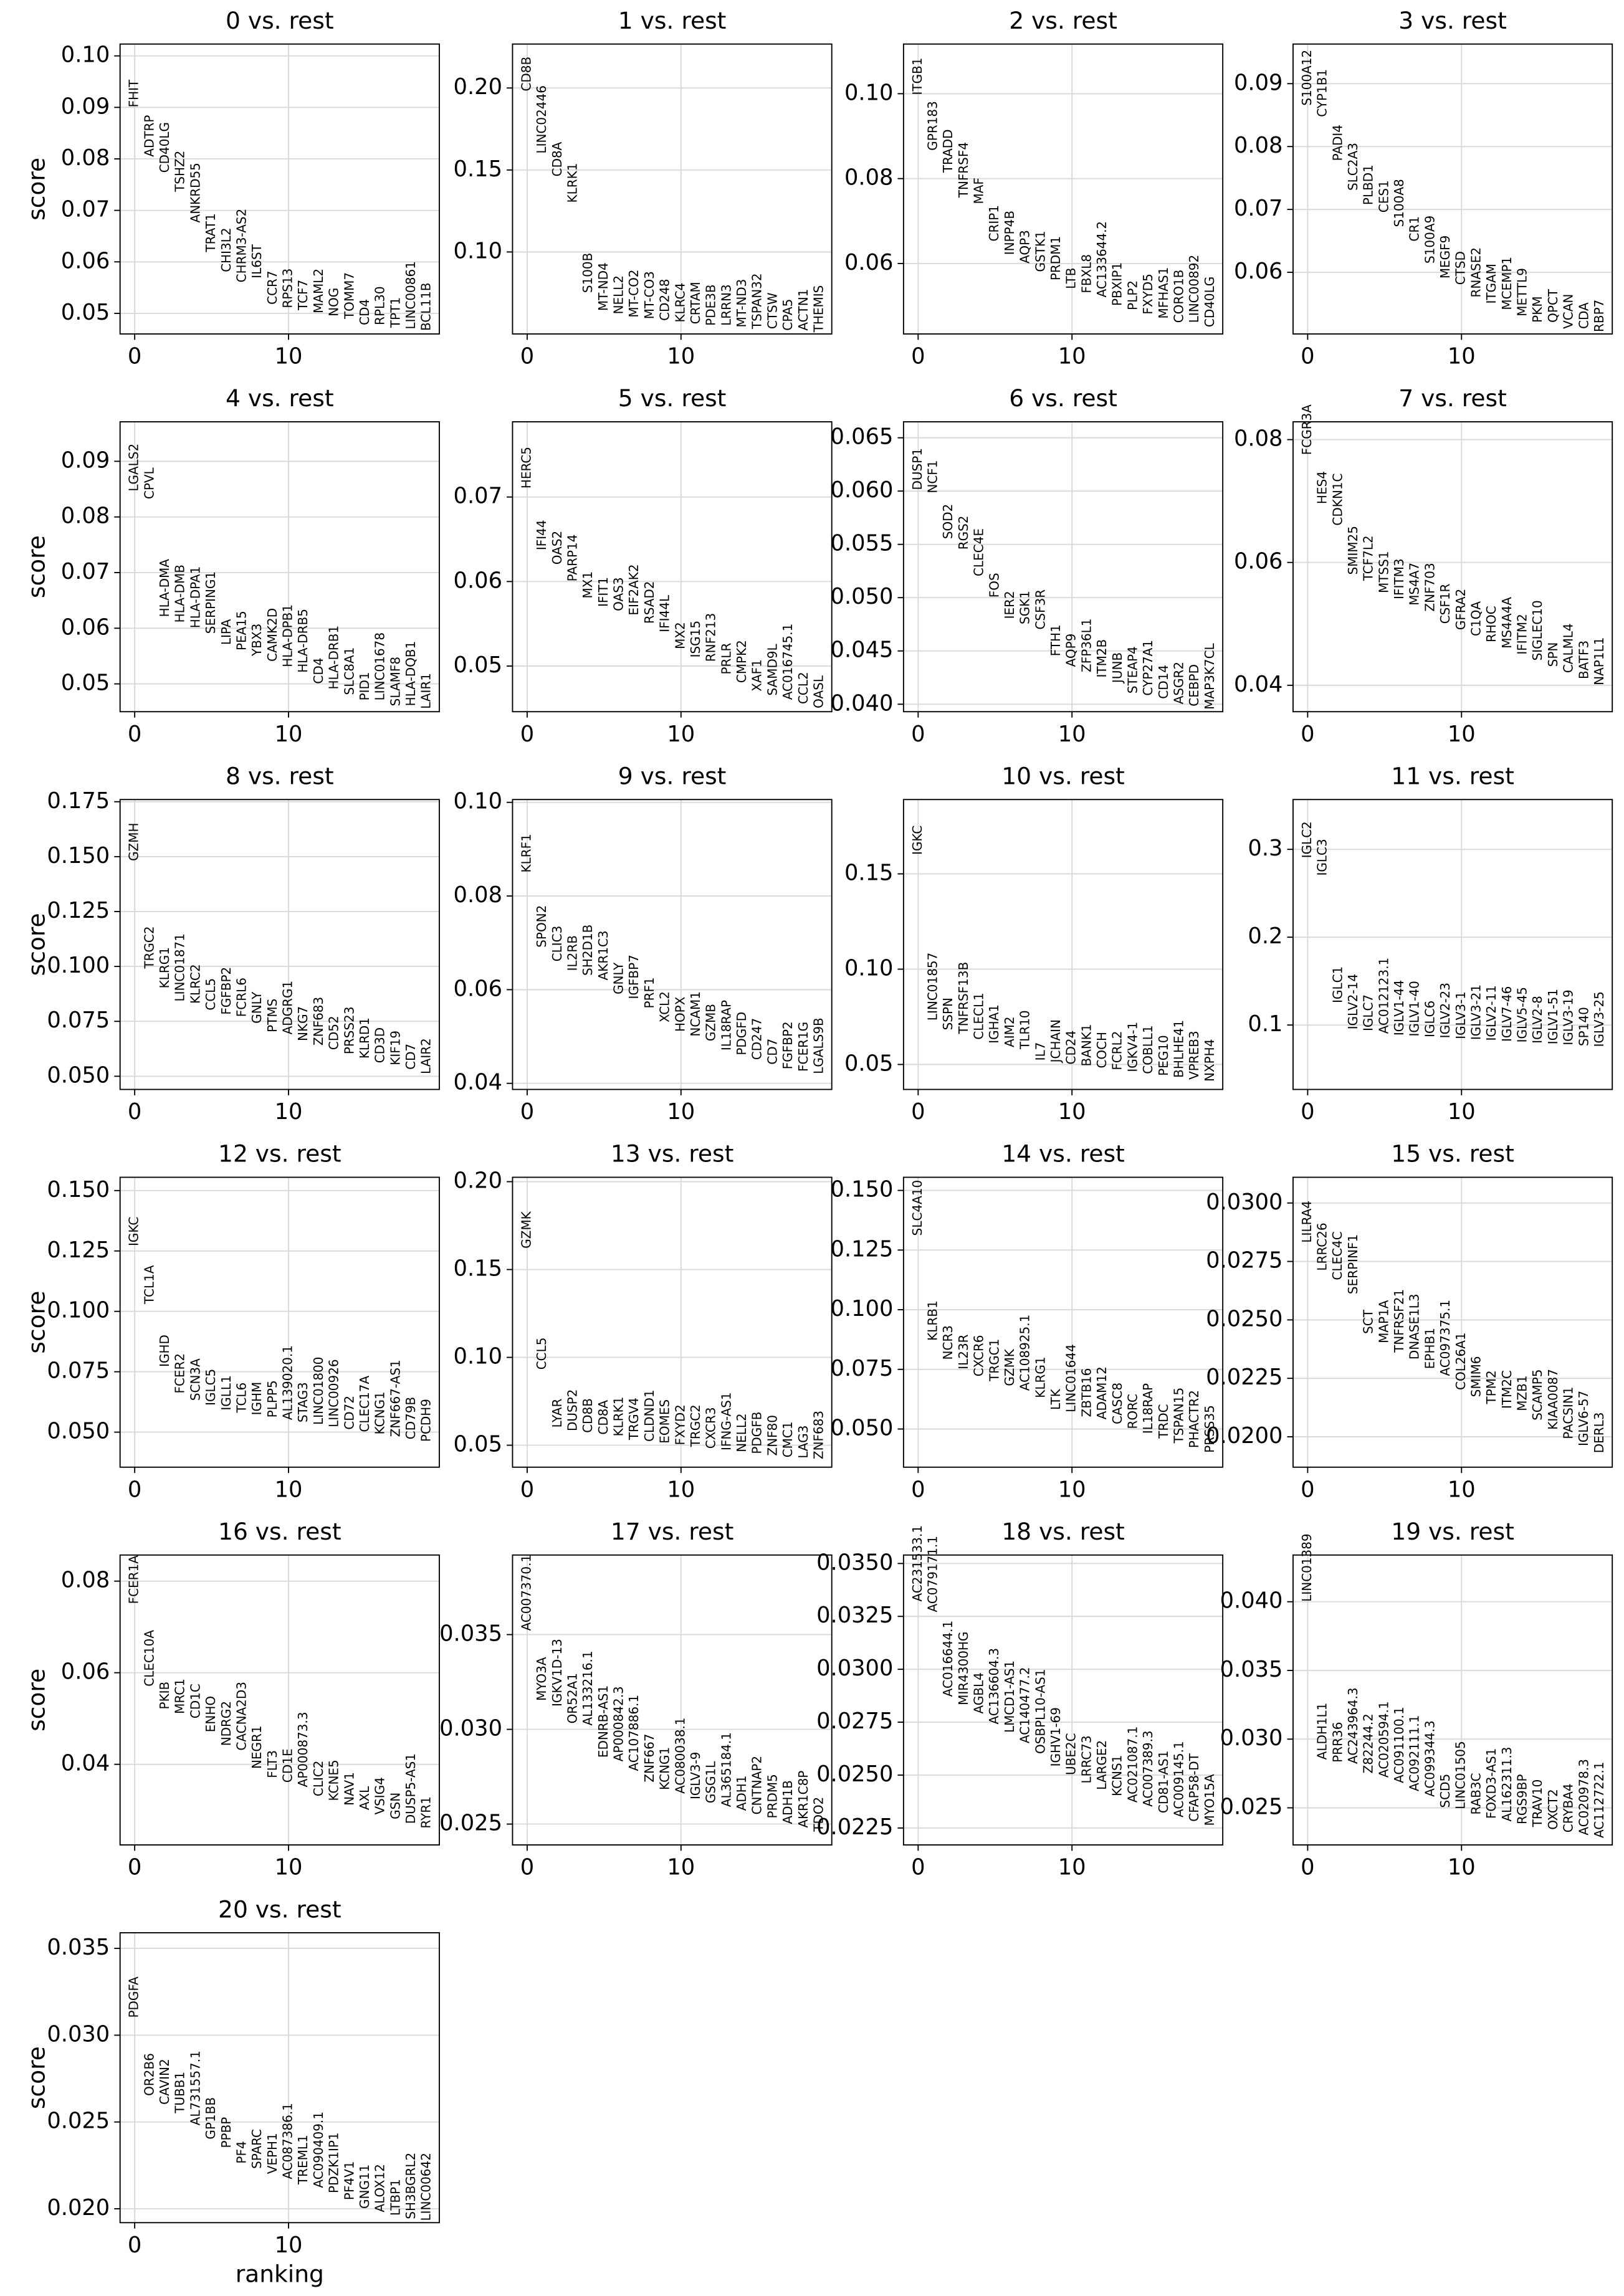  I want to click on y-tick-label: 0.100, so click(78, 965).